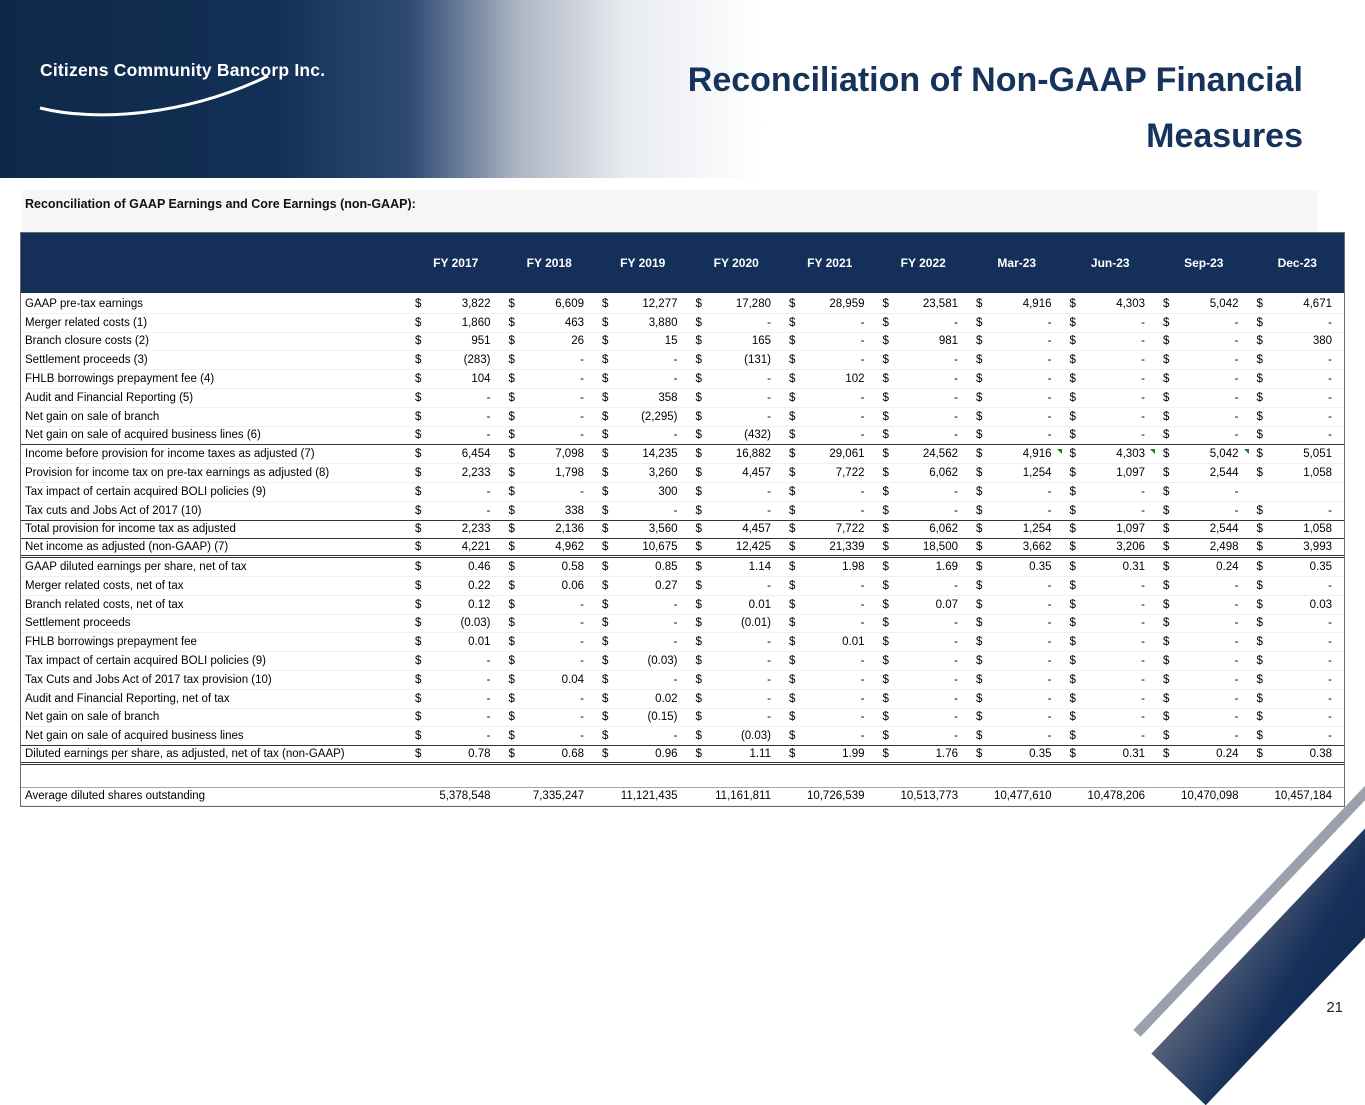 The width and height of the screenshot is (1365, 1105). What do you see at coordinates (759, 604) in the screenshot?
I see `cell-value: 0.01` at bounding box center [759, 604].